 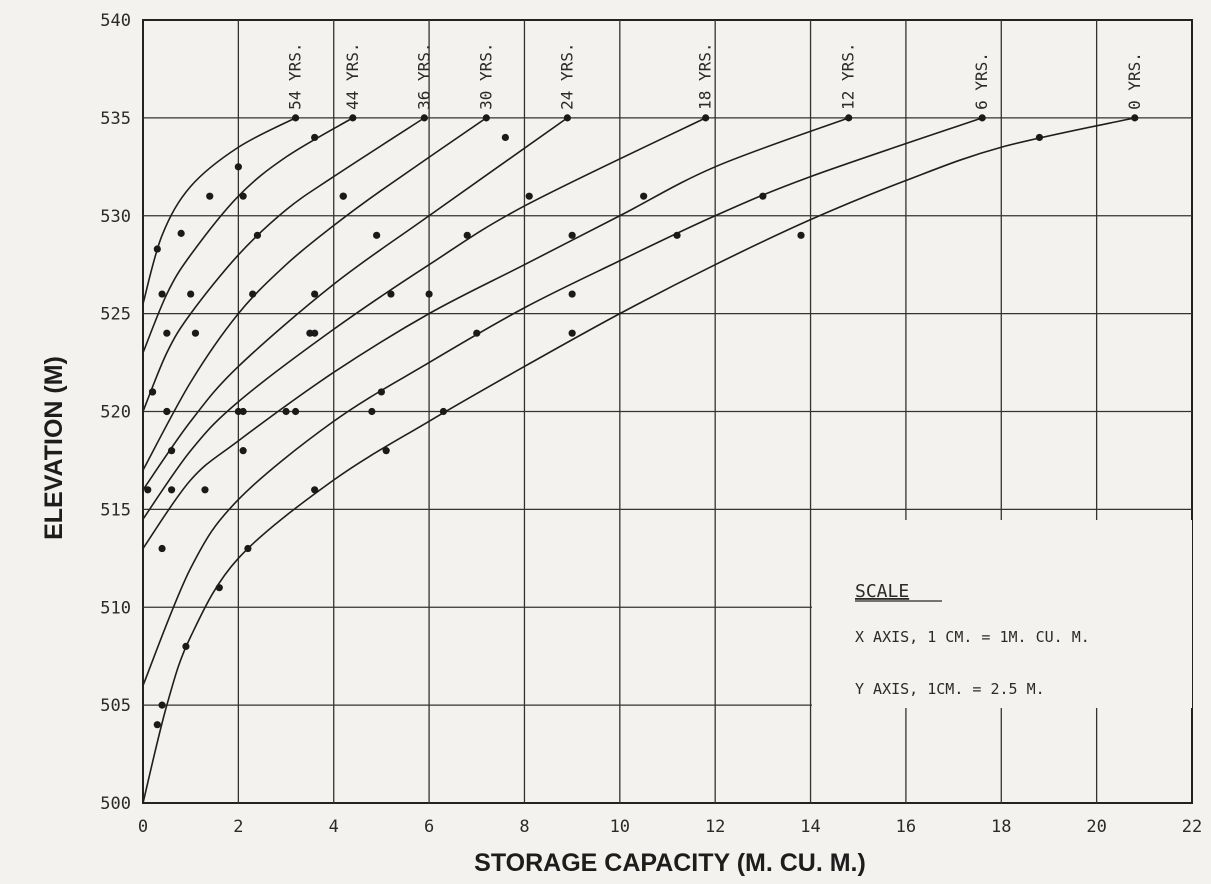 I want to click on x-tick-label: 16, so click(x=906, y=827).